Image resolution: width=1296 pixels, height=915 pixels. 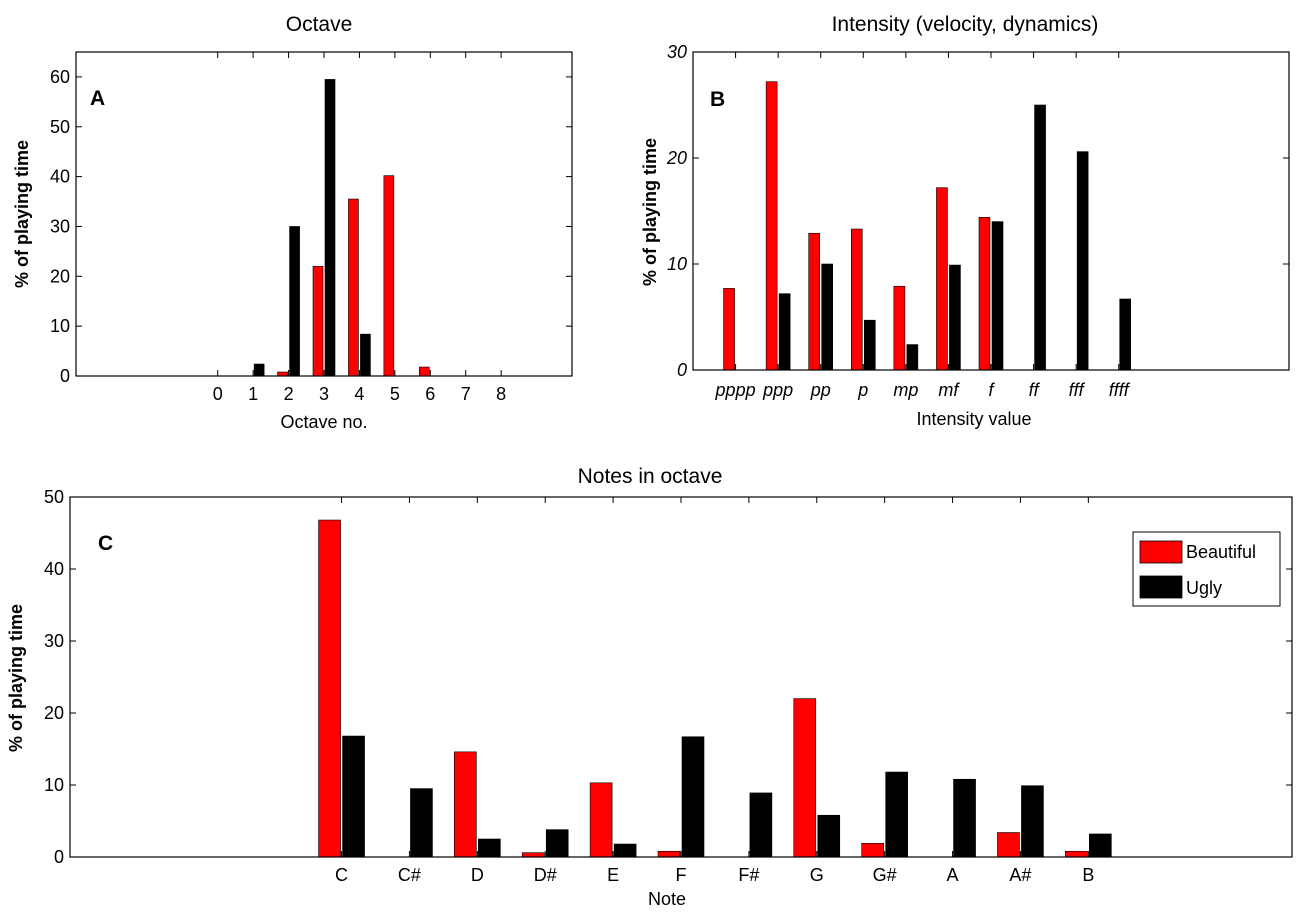 What do you see at coordinates (1088, 875) in the screenshot?
I see `xtick-label-c-11: B` at bounding box center [1088, 875].